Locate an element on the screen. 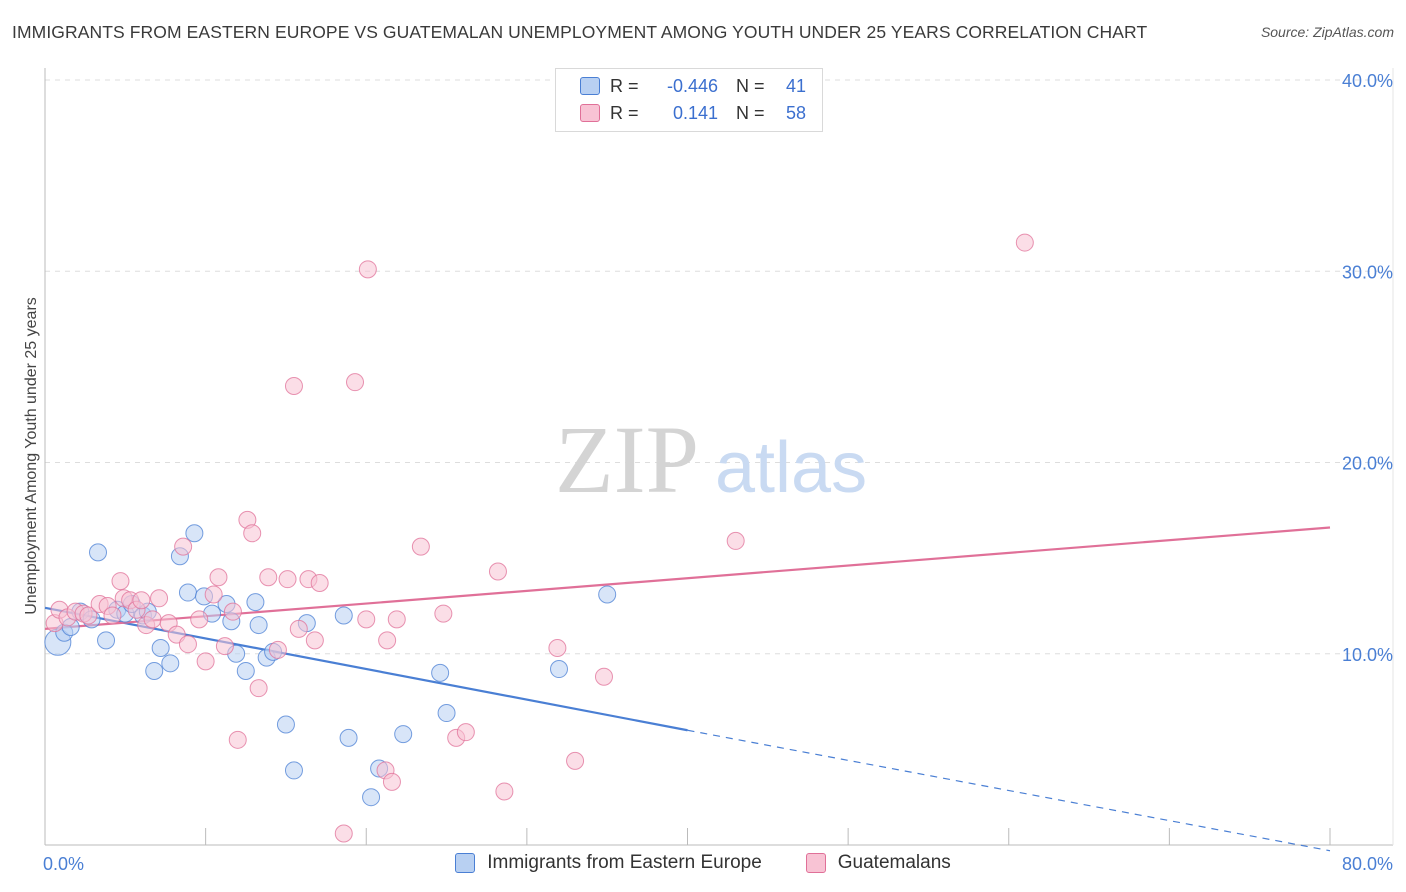  y-tick-label: 10.0% is located at coordinates (1367, 655).